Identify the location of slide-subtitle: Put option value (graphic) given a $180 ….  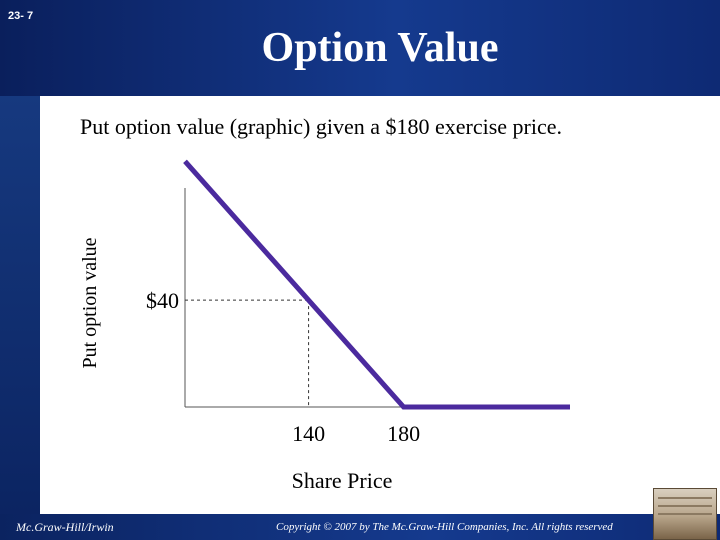
(321, 126).